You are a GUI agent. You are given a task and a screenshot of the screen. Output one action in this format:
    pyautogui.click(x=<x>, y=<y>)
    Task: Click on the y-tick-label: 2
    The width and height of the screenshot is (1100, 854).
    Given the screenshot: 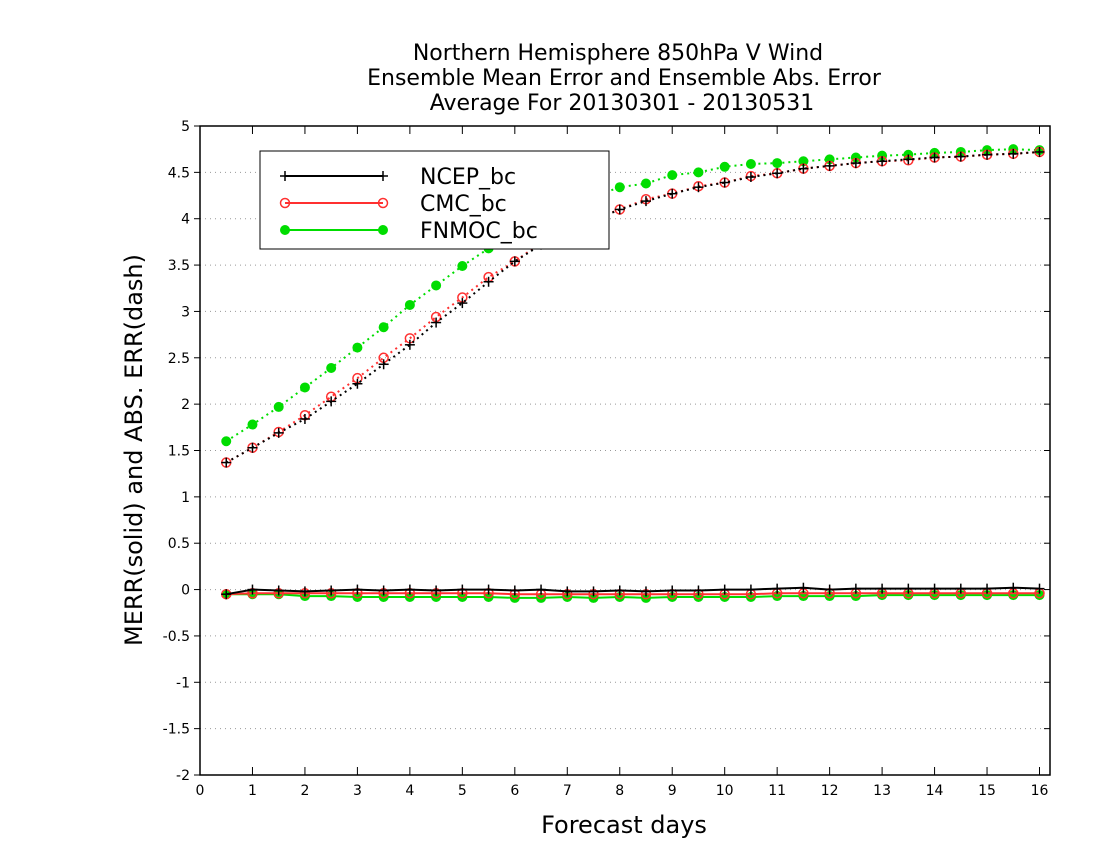 What is the action you would take?
    pyautogui.click(x=185, y=405)
    